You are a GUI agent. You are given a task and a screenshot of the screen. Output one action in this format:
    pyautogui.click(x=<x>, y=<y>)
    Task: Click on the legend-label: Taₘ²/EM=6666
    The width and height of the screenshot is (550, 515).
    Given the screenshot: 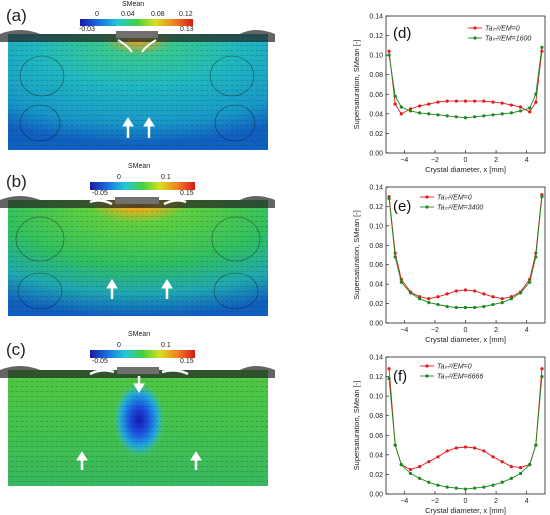 What is the action you would take?
    pyautogui.click(x=460, y=377)
    